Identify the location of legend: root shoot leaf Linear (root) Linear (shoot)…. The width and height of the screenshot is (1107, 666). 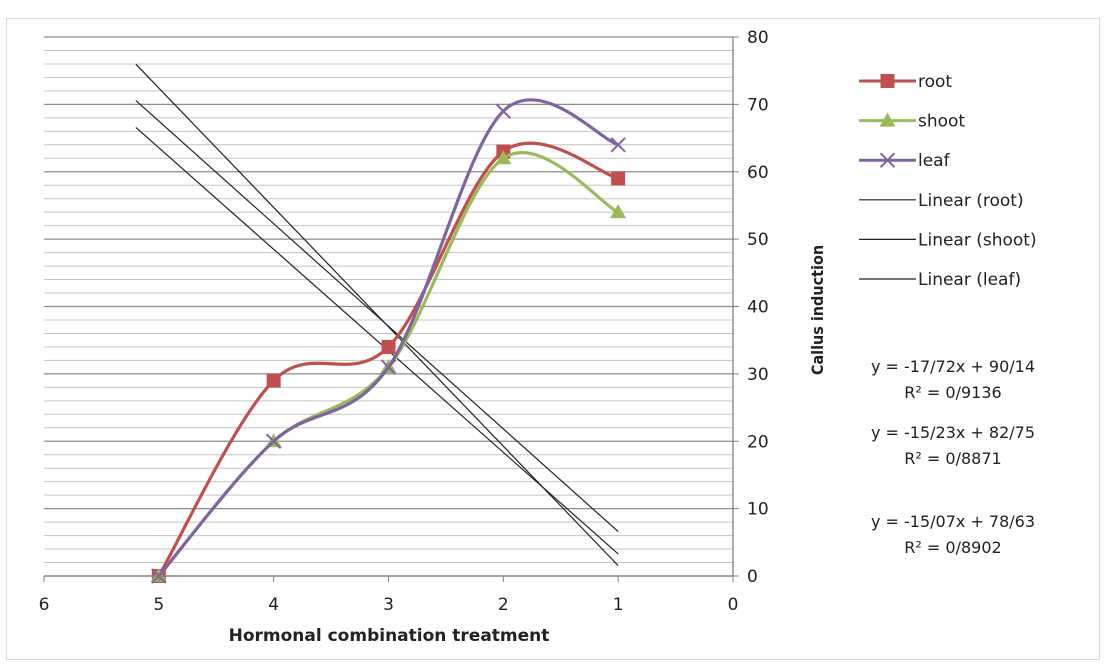
(948, 181).